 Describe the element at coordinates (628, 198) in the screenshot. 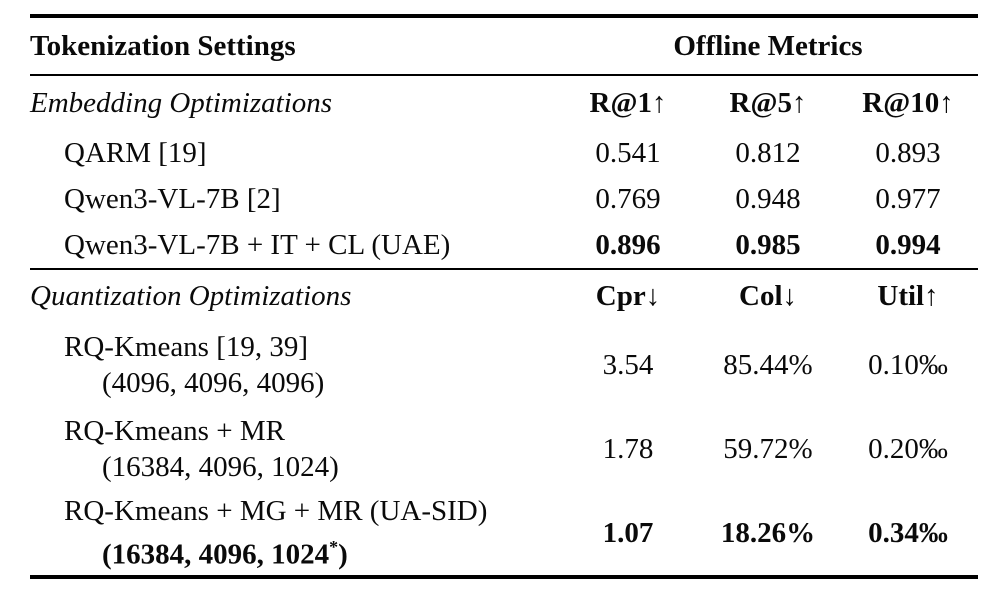

I see `metric-value: 0.769` at that location.